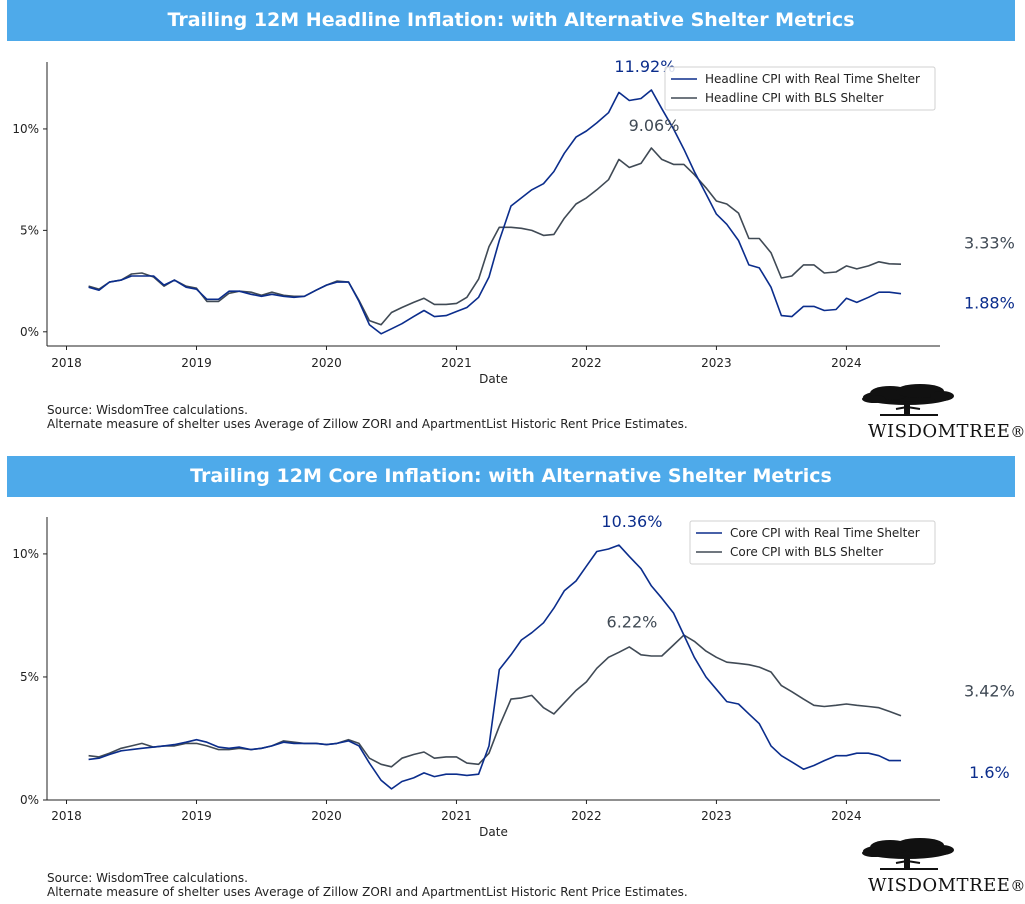 Image resolution: width=1025 pixels, height=904 pixels. What do you see at coordinates (654, 125) in the screenshot?
I see `value-annotation: 9.06%` at bounding box center [654, 125].